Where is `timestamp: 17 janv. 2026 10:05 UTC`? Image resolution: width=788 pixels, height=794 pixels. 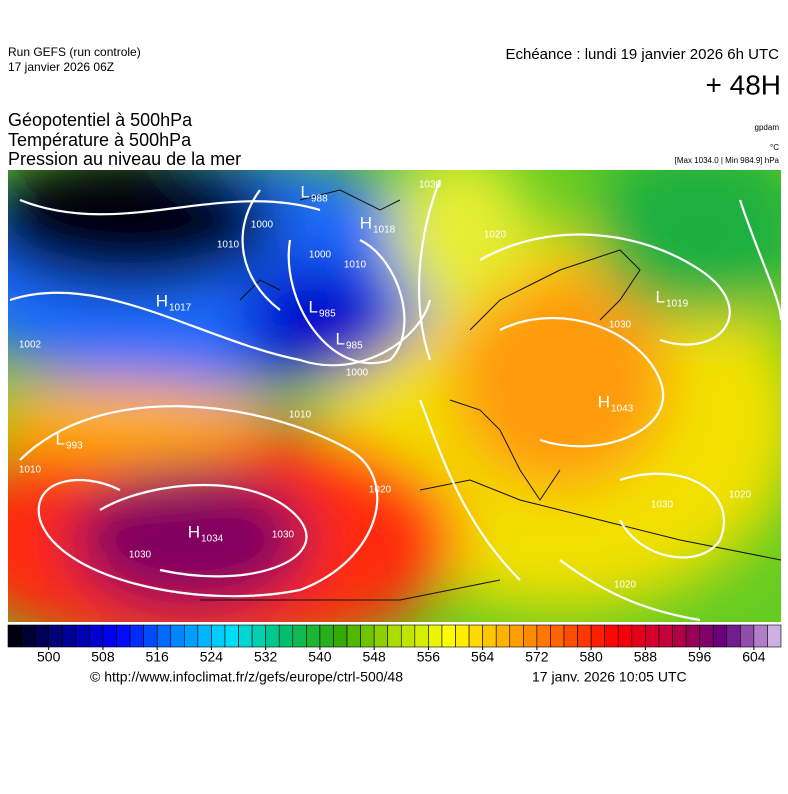
timestamp: 17 janv. 2026 10:05 UTC is located at coordinates (609, 677).